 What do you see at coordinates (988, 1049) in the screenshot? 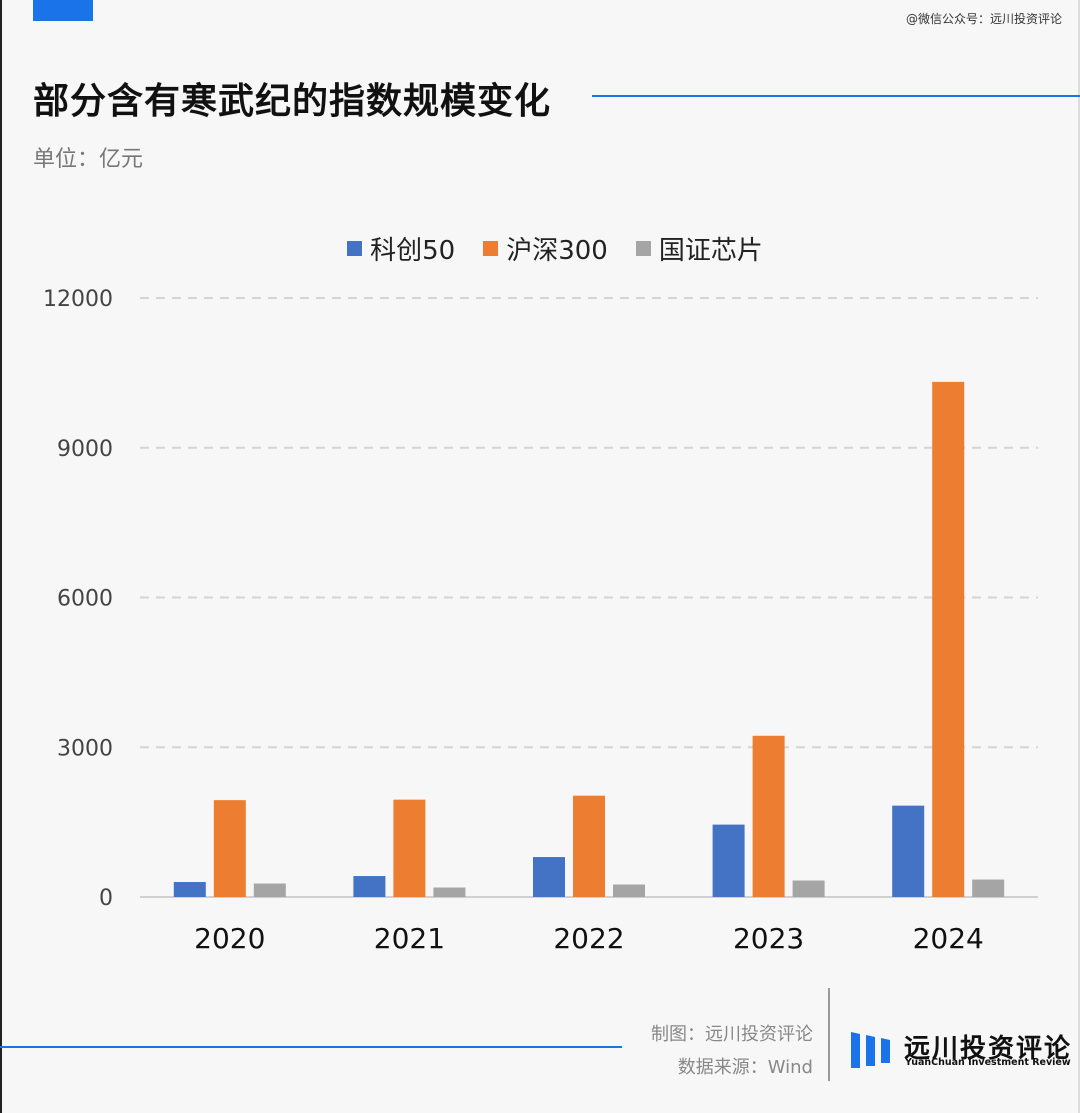
I see `brand-name: 远川投资评论` at bounding box center [988, 1049].